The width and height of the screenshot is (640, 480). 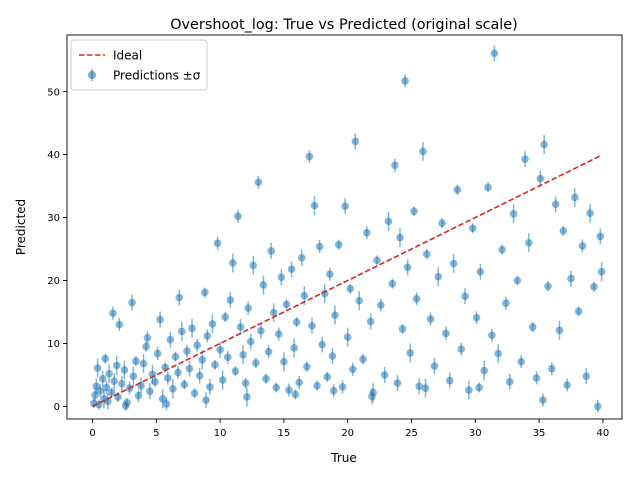 What do you see at coordinates (53, 281) in the screenshot?
I see `y-tick-label: 20` at bounding box center [53, 281].